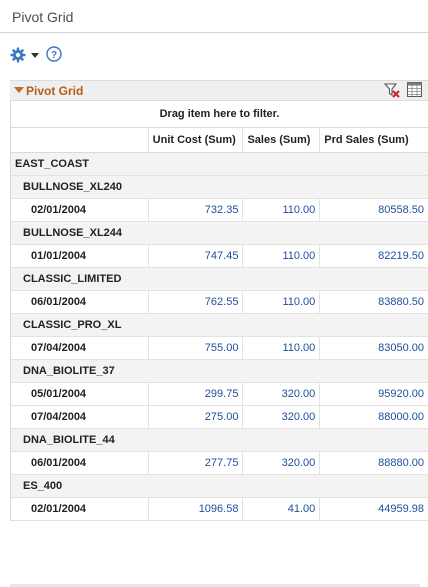  What do you see at coordinates (401, 348) in the screenshot?
I see `prd-sales-cell: 83050.00` at bounding box center [401, 348].